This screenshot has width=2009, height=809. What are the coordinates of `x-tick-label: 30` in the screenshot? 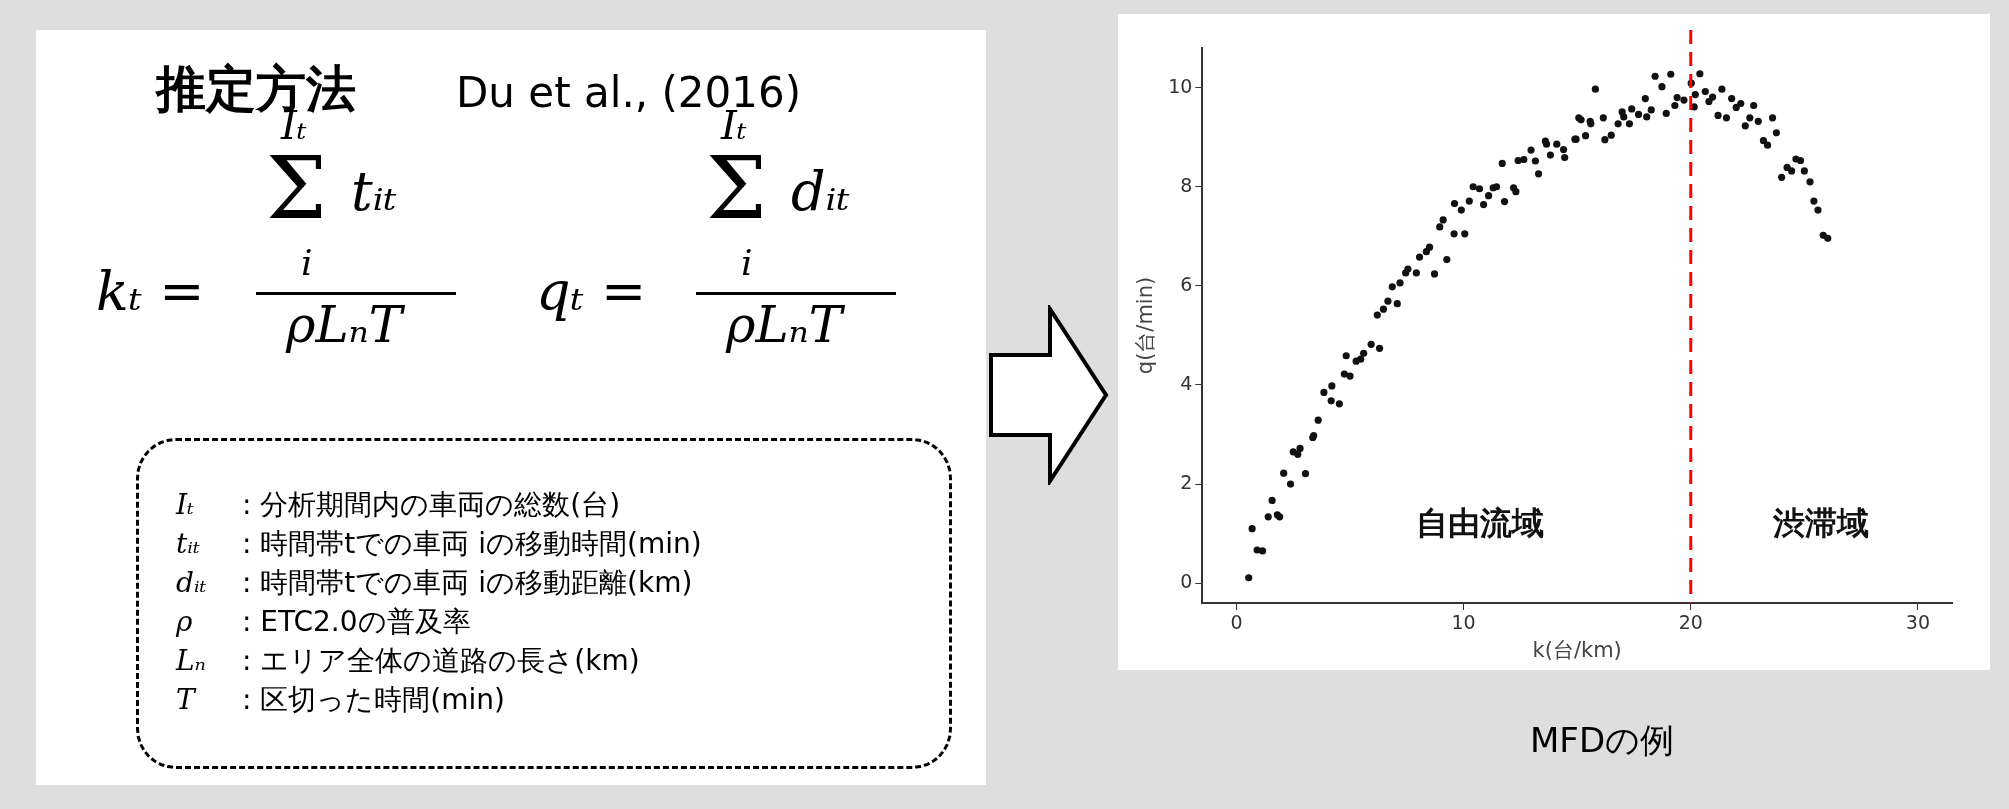 It's located at (1918, 622).